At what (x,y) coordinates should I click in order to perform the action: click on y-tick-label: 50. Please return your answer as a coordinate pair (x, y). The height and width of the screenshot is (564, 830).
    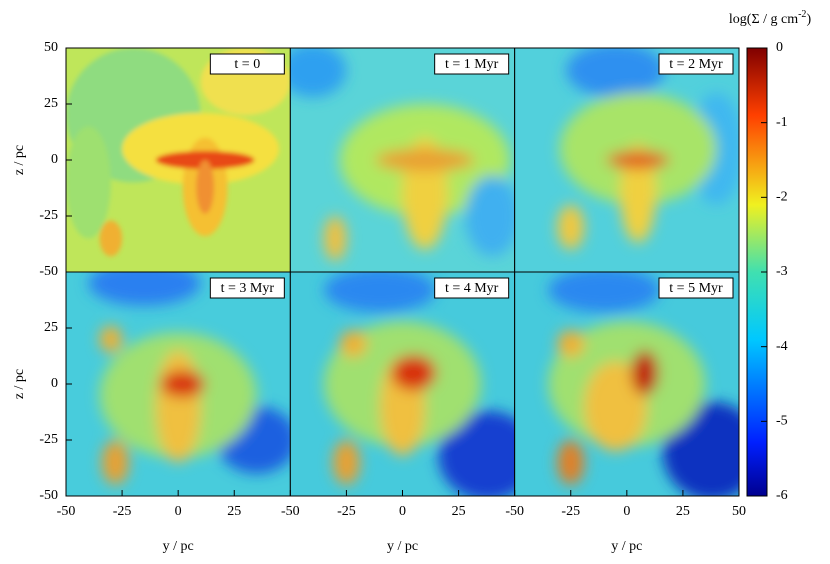
    Looking at the image, I should click on (51, 47).